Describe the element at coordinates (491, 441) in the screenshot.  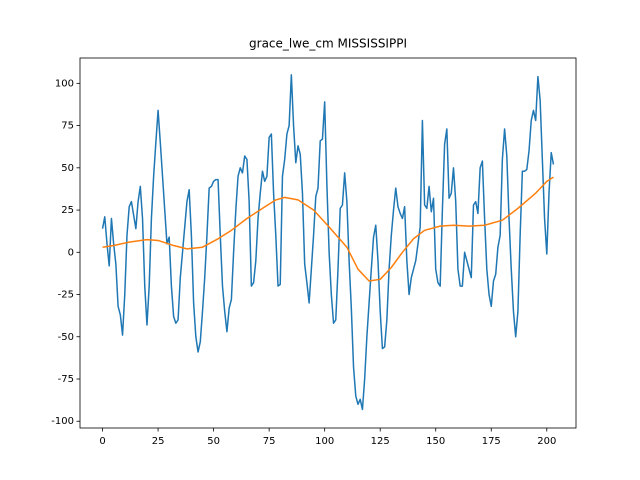
I see `x-tick-label: 175` at that location.